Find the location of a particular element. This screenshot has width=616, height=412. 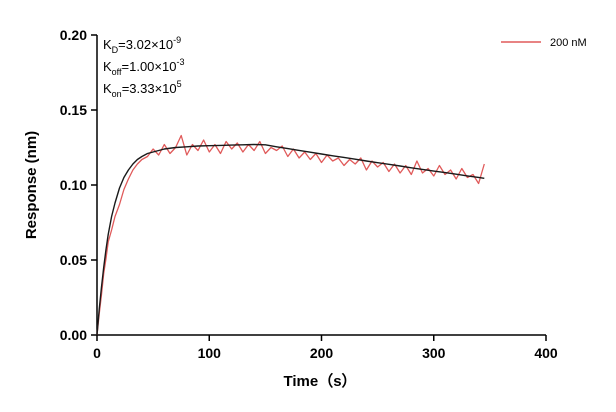

x-tick-label: 300 is located at coordinates (434, 353).